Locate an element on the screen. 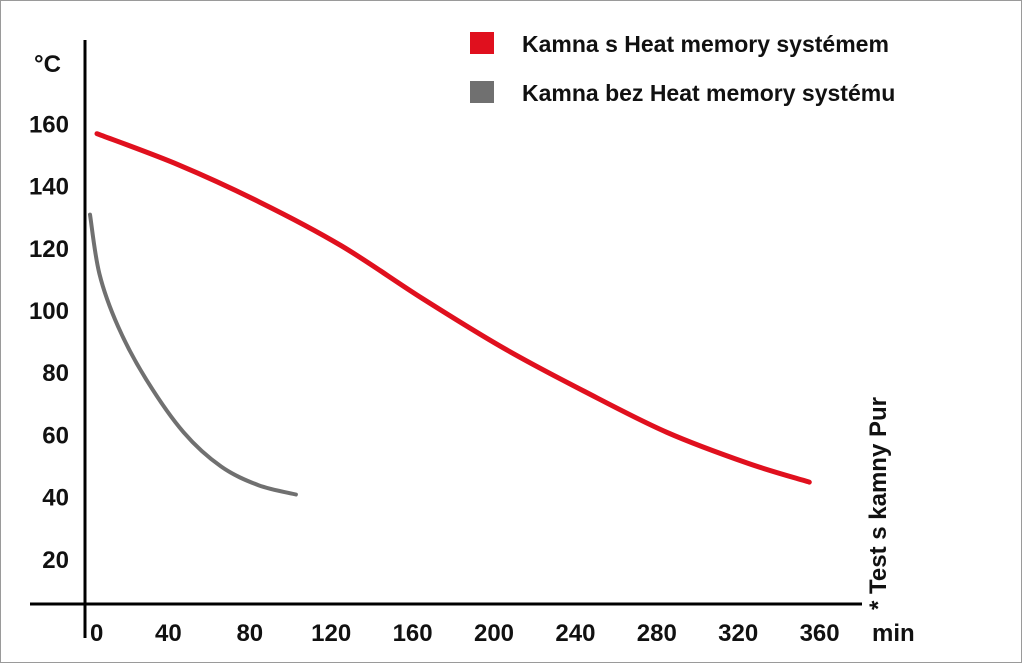 The width and height of the screenshot is (1024, 665). legend-label-series-1: Kamna s Heat memory systémem is located at coordinates (705, 44).